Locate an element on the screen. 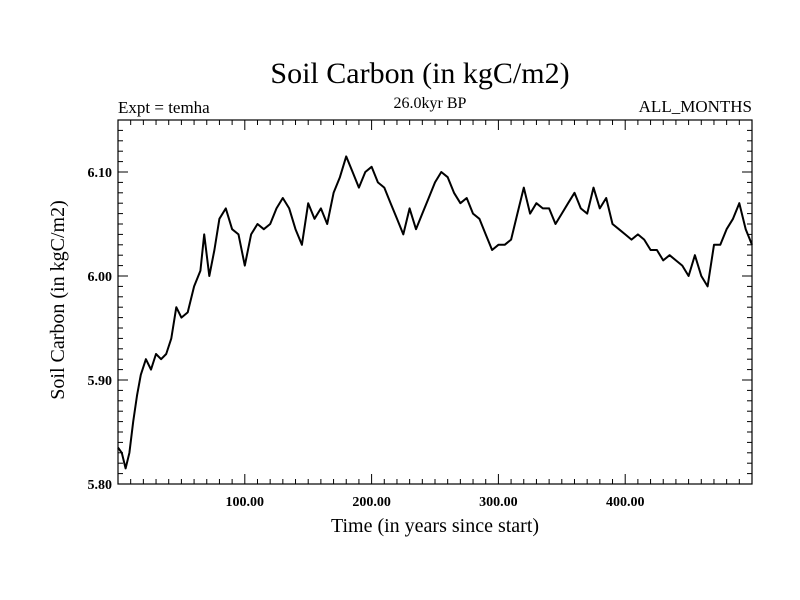  experiment-label: Expt = temha is located at coordinates (164, 107).